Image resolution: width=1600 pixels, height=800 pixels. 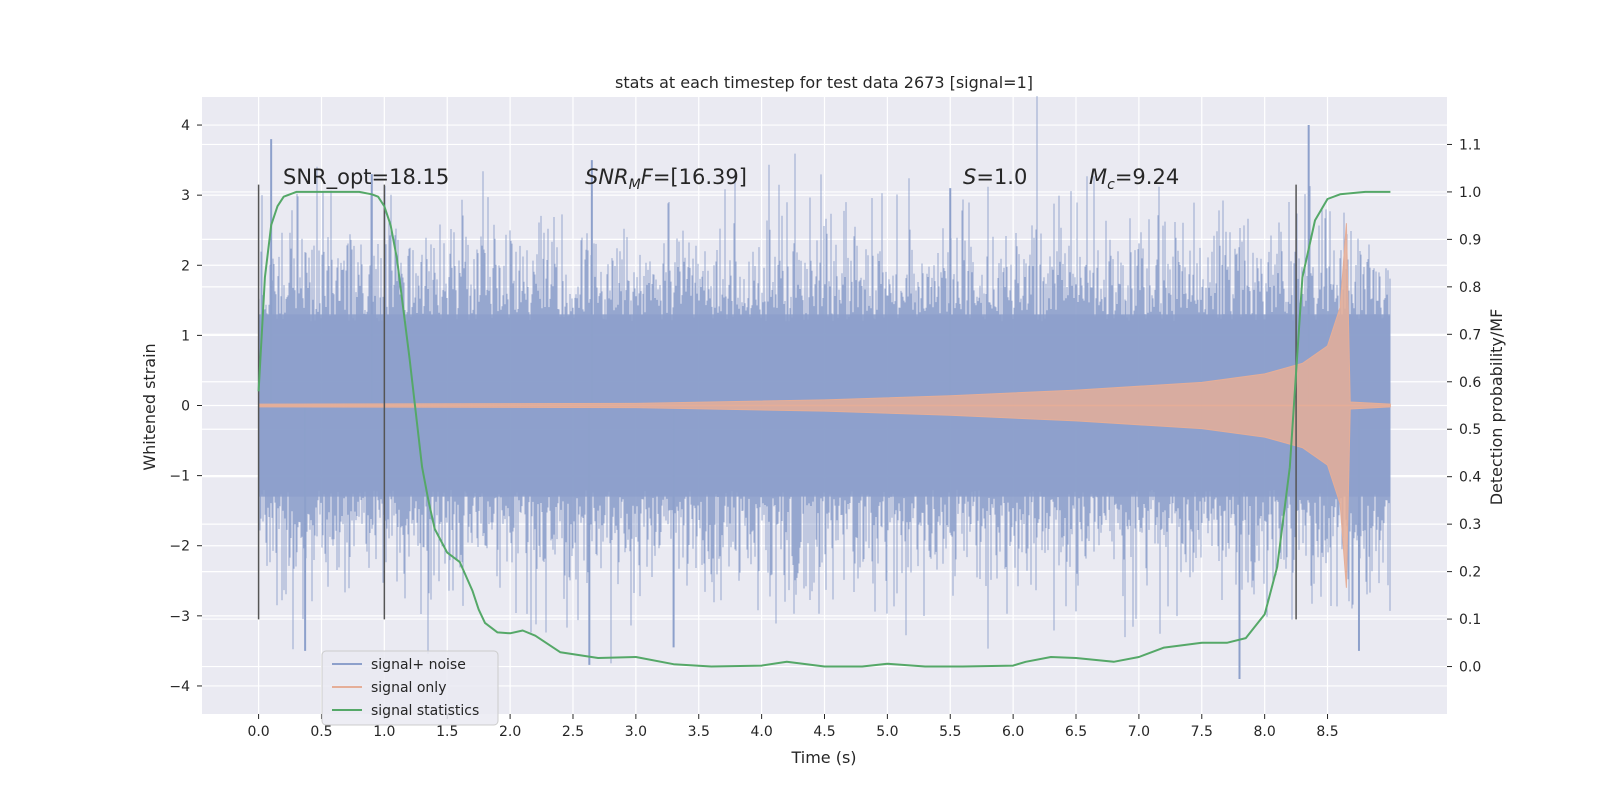 I want to click on x-tick-label: 4.0, so click(x=761, y=732).